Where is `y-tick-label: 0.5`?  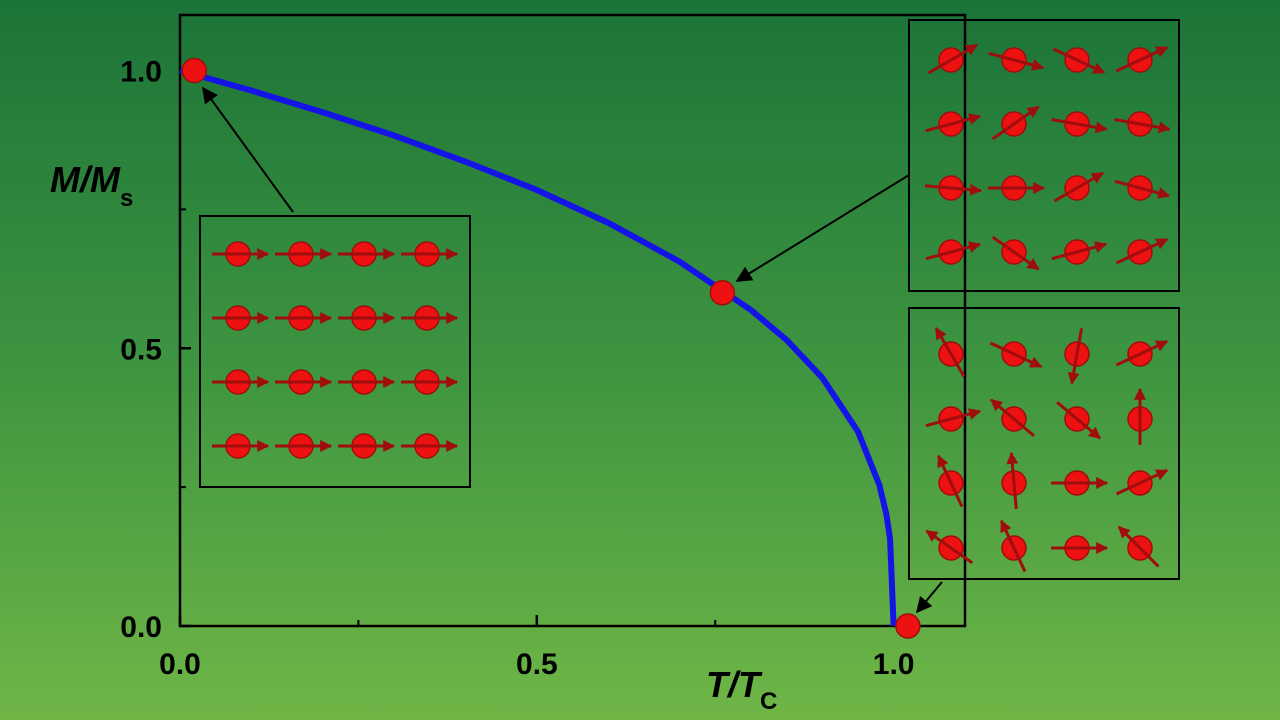
y-tick-label: 0.5 is located at coordinates (141, 349).